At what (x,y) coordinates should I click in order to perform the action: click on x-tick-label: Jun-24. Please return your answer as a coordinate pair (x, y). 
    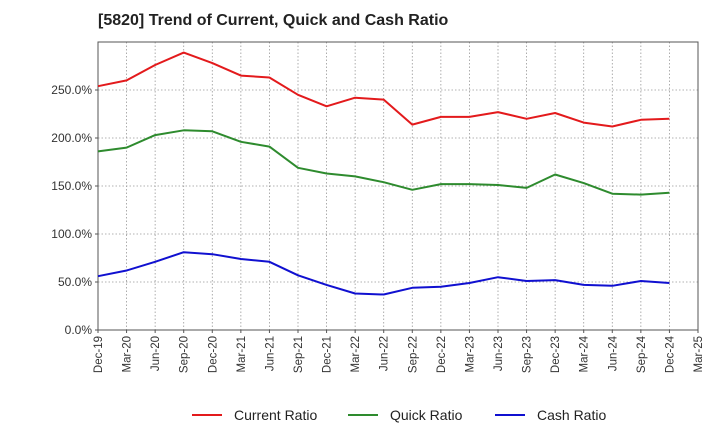
    Looking at the image, I should click on (613, 353).